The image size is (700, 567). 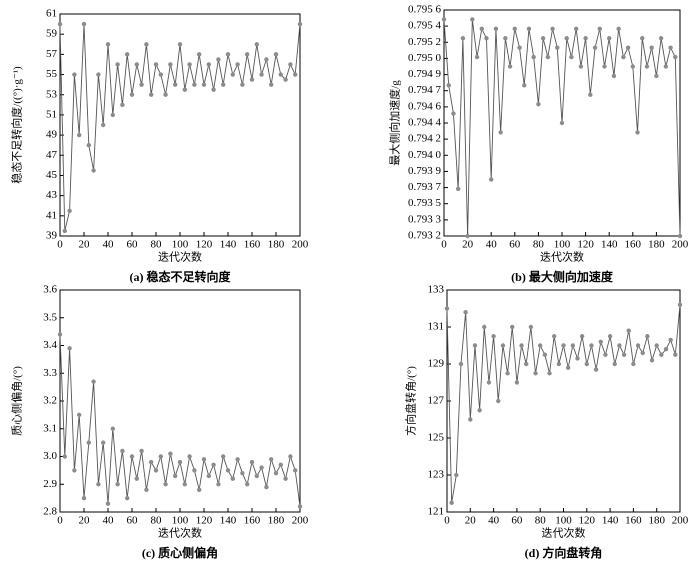 What do you see at coordinates (52, 236) in the screenshot?
I see `y-tick-label: 39` at bounding box center [52, 236].